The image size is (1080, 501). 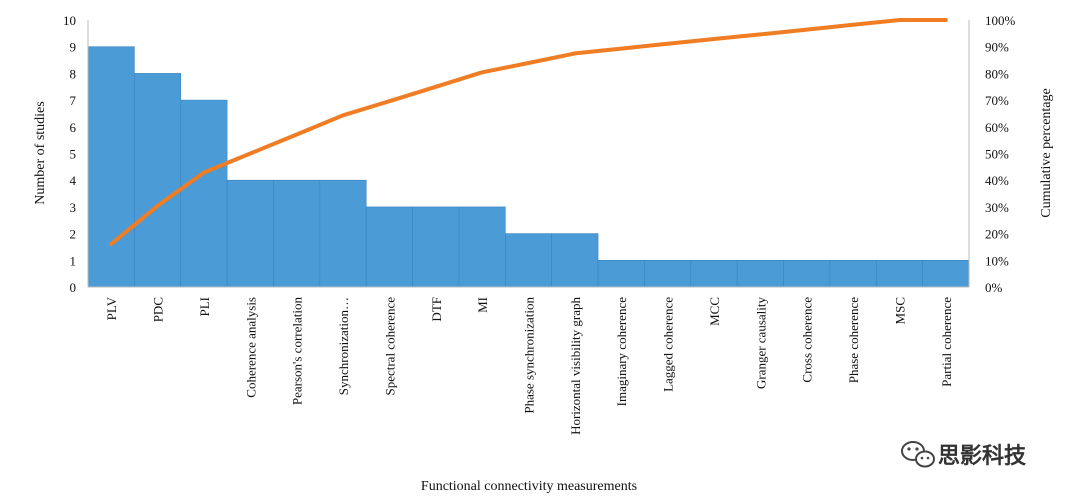 I want to click on category-label: Lagged coherence, so click(x=668, y=344).